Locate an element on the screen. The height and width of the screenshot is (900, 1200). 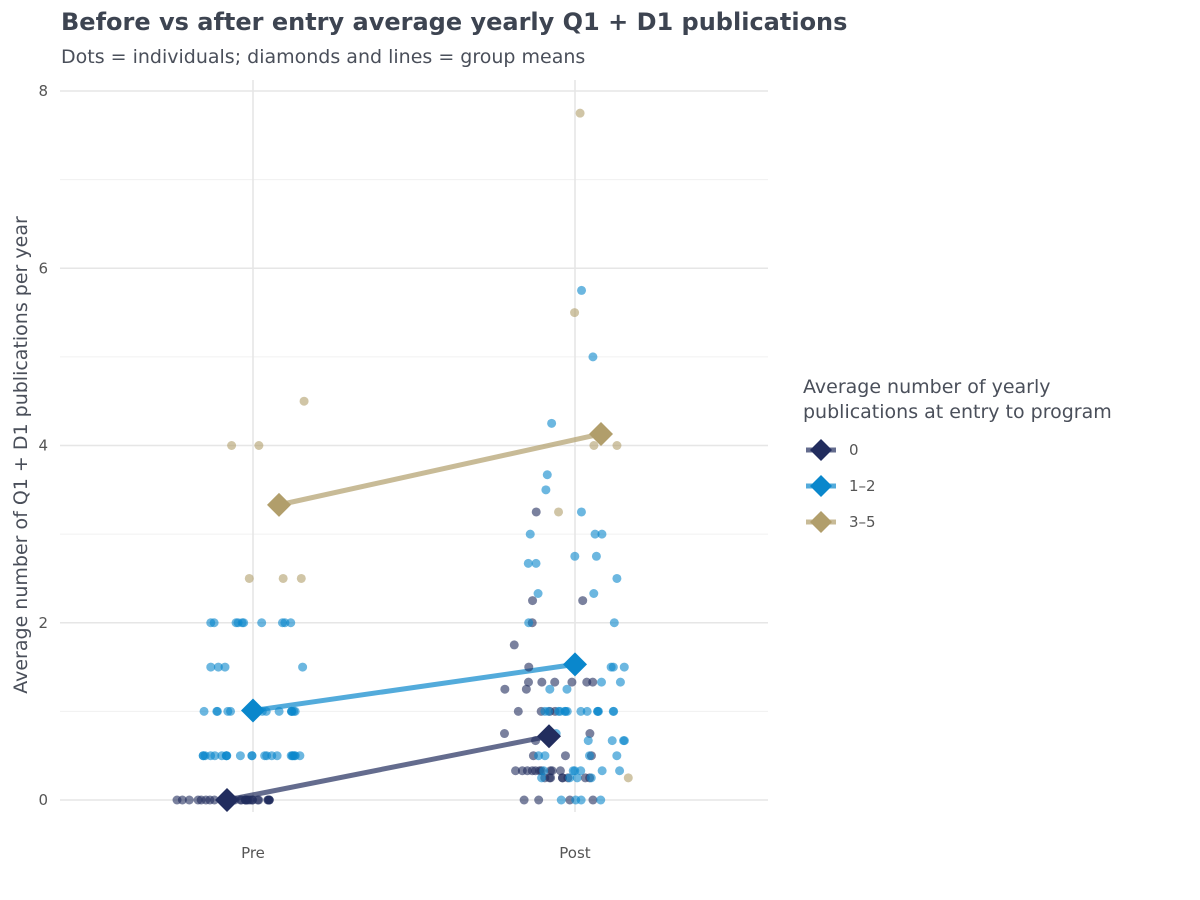
legend-item-label: 0 is located at coordinates (854, 450).